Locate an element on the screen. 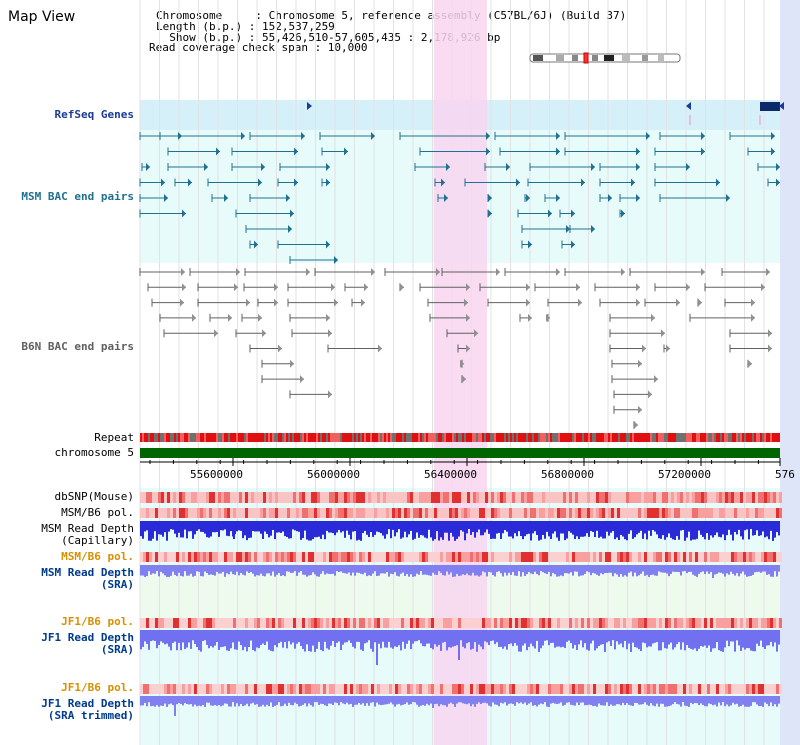  jf1-b6-pol-label-2: JF1/B6 pol. is located at coordinates (97, 687).